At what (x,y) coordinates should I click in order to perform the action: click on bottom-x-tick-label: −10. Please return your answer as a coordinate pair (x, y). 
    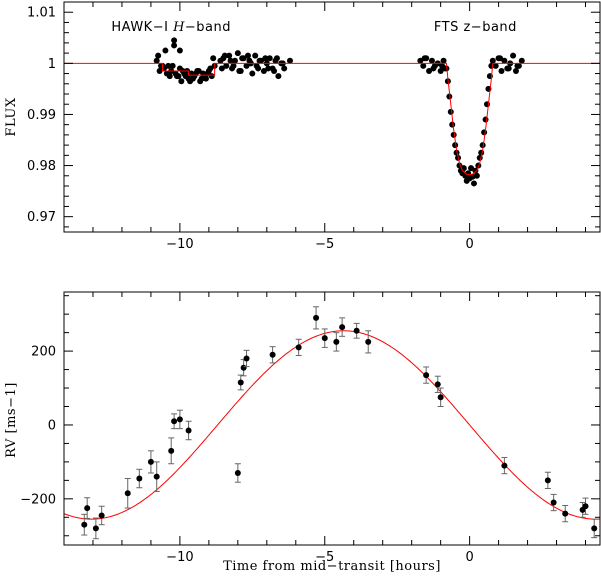
    Looking at the image, I should click on (179, 557).